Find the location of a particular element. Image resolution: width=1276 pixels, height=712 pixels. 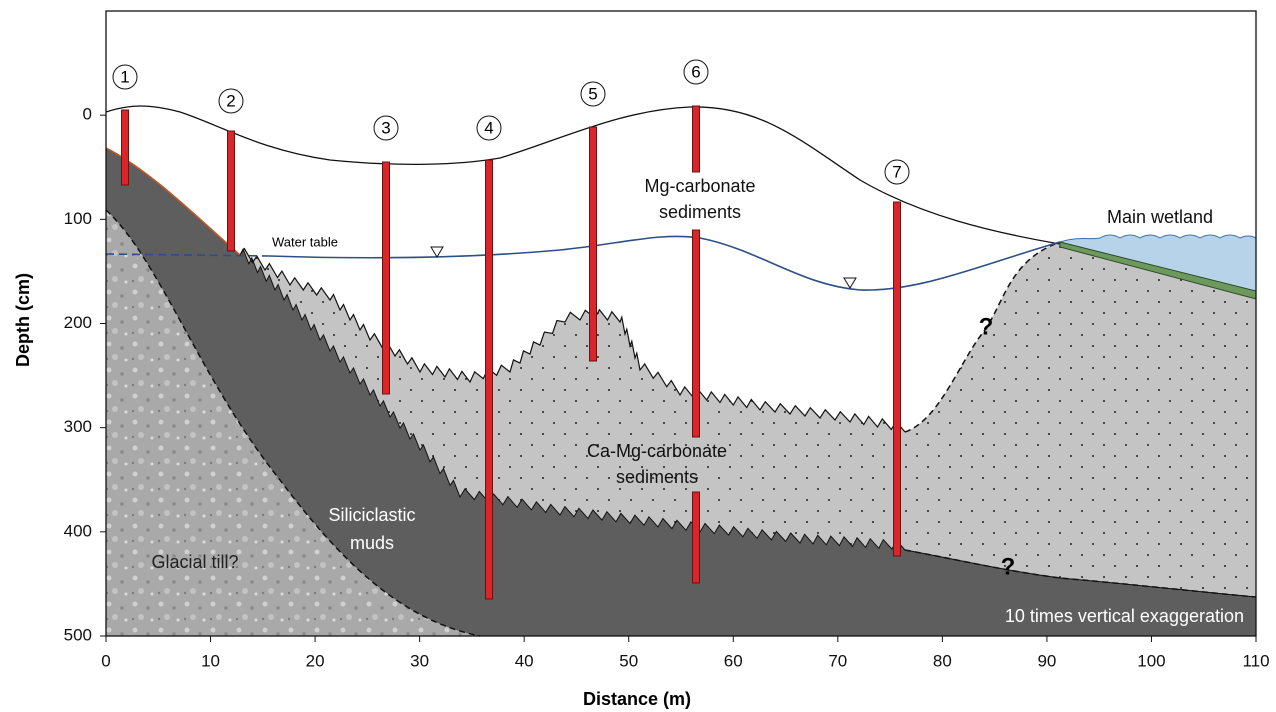

y-tick-label: 200 is located at coordinates (78, 322).